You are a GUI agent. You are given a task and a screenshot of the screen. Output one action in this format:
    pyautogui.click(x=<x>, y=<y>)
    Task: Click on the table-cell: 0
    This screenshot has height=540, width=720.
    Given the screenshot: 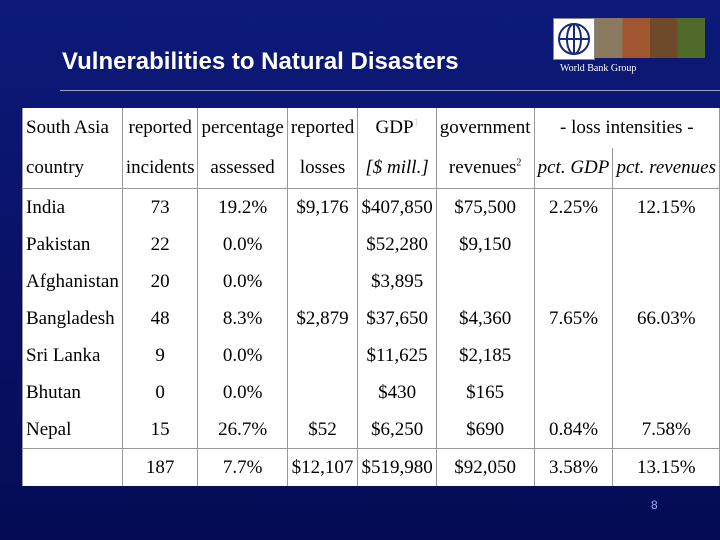 What is the action you would take?
    pyautogui.click(x=160, y=392)
    